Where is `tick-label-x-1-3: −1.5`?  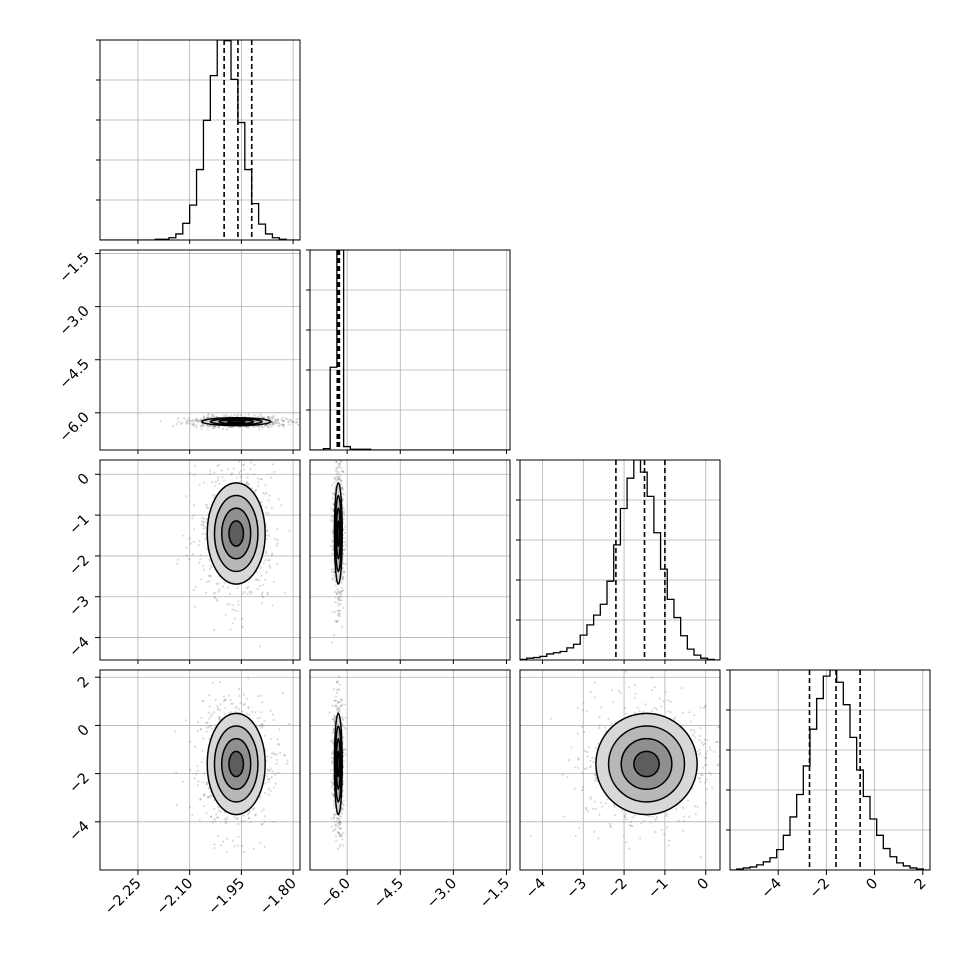 tick-label-x-1-3: −1.5 is located at coordinates (495, 894).